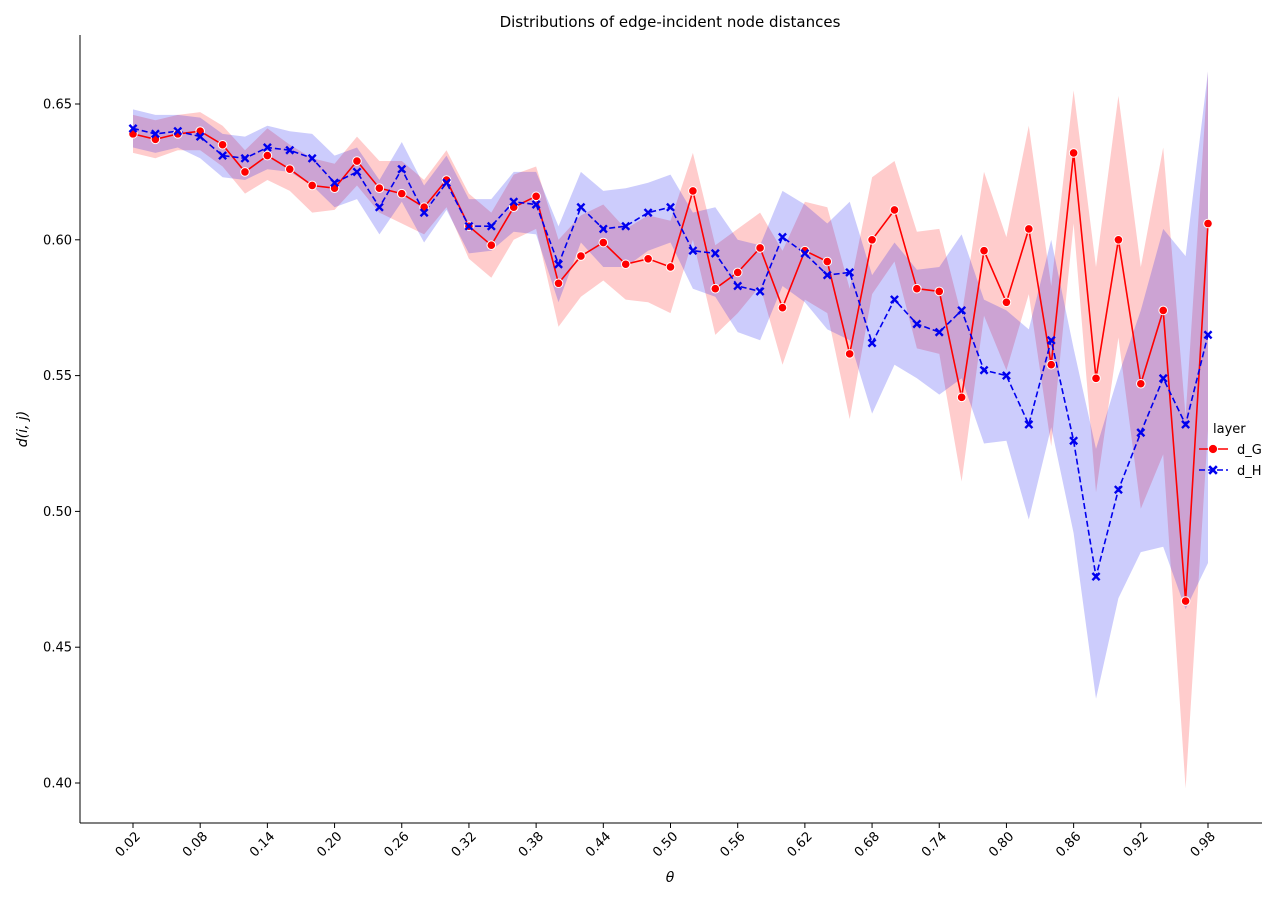 Image resolution: width=1276 pixels, height=900 pixels. What do you see at coordinates (23, 429) in the screenshot?
I see `y-axis-label: d(i, j)` at bounding box center [23, 429].